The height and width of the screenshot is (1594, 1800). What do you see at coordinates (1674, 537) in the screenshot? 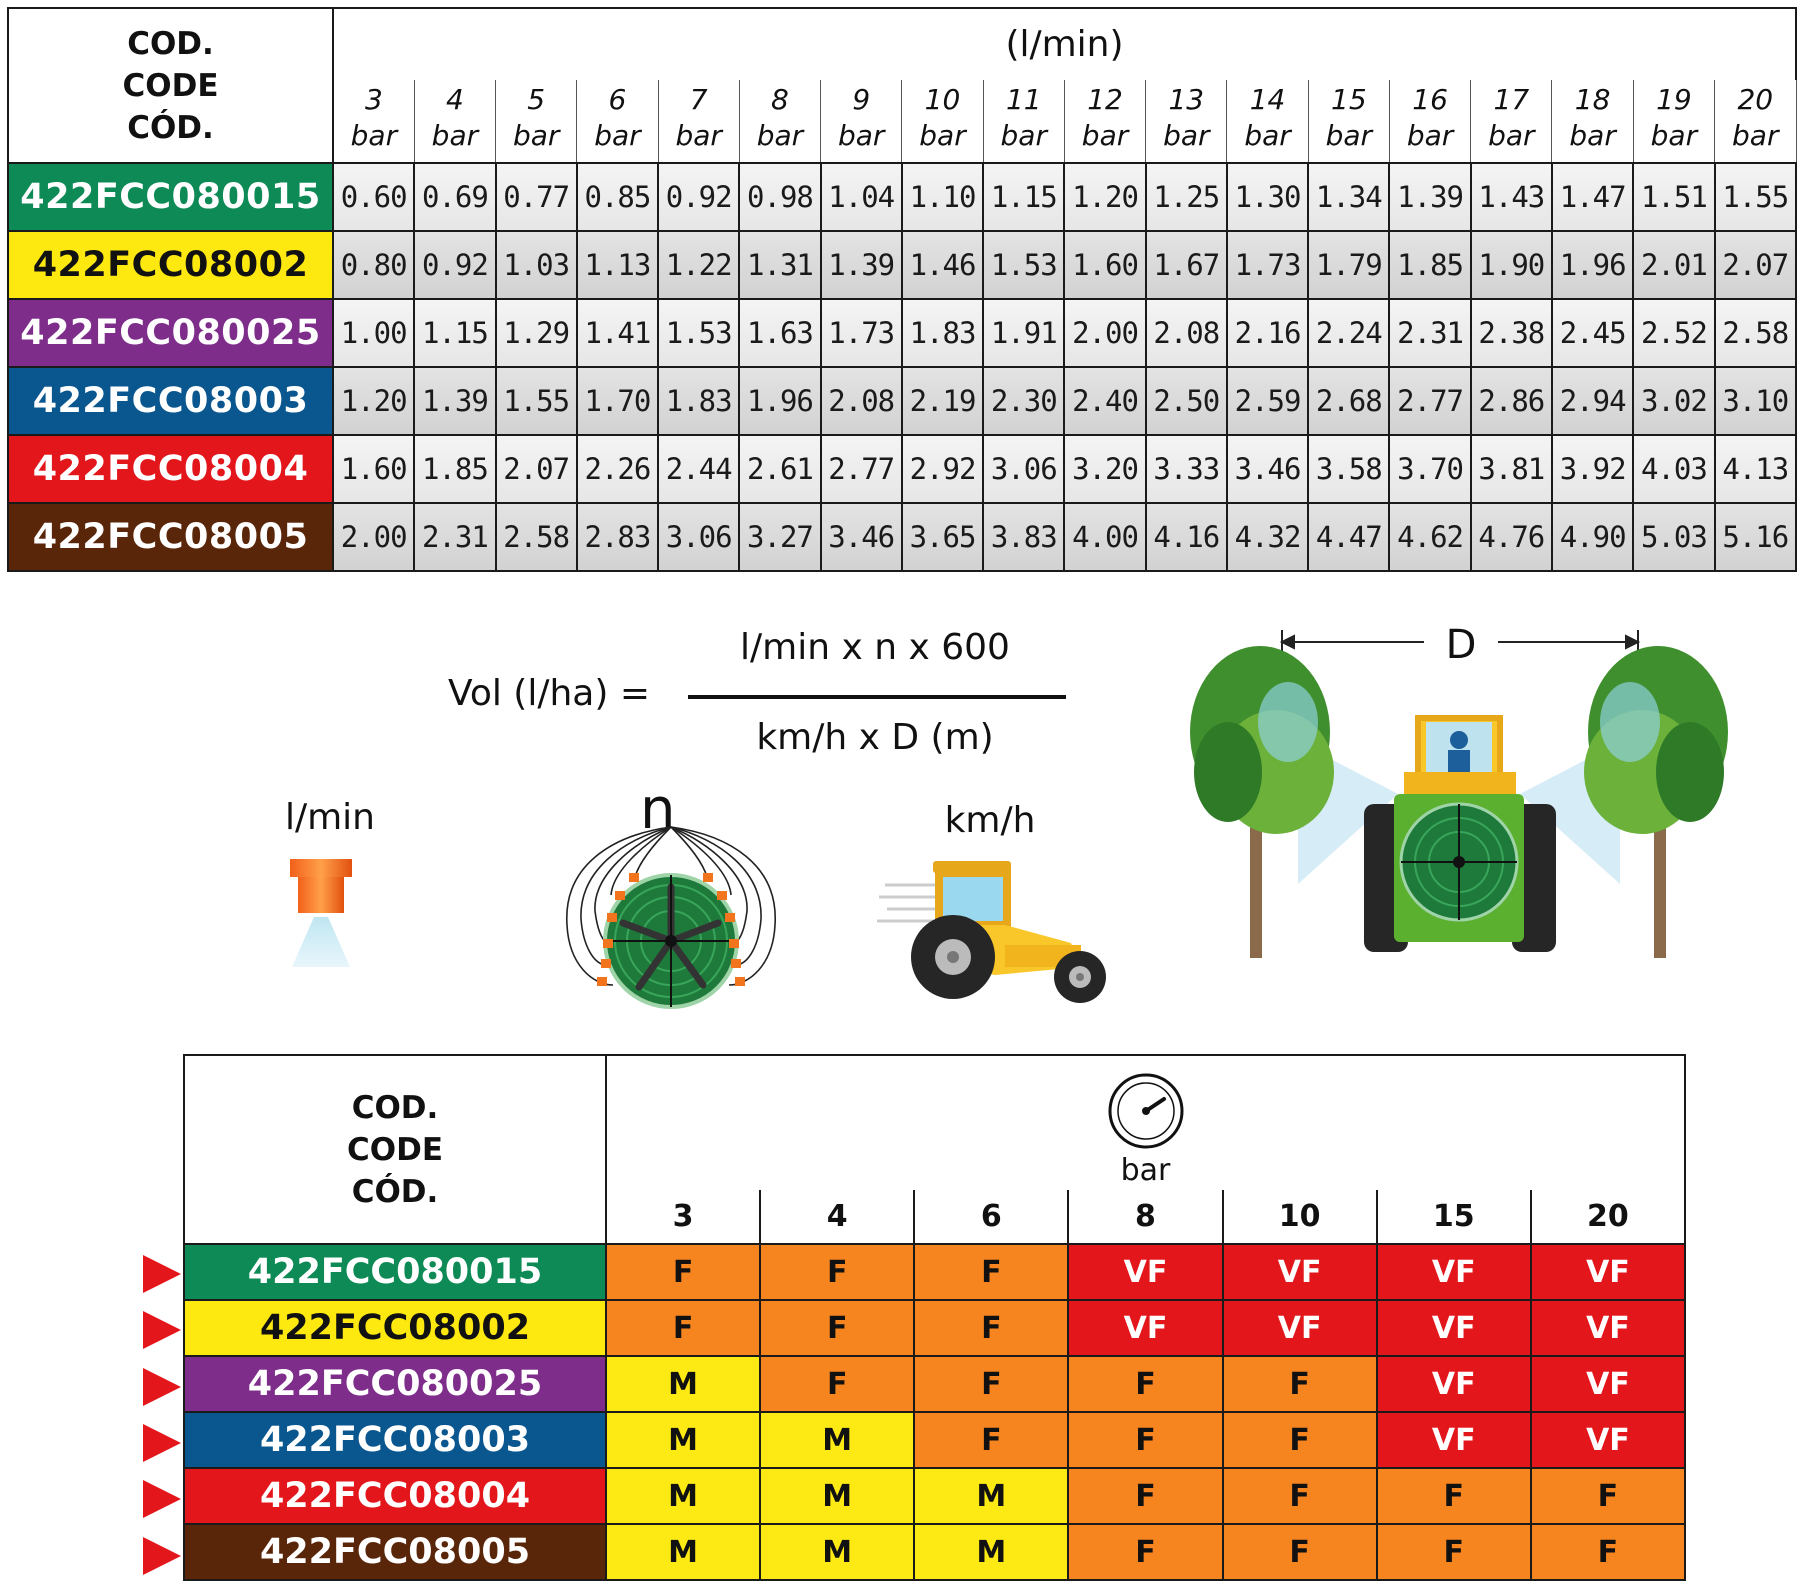
I see `flow-value-cell: 5.03` at bounding box center [1674, 537].